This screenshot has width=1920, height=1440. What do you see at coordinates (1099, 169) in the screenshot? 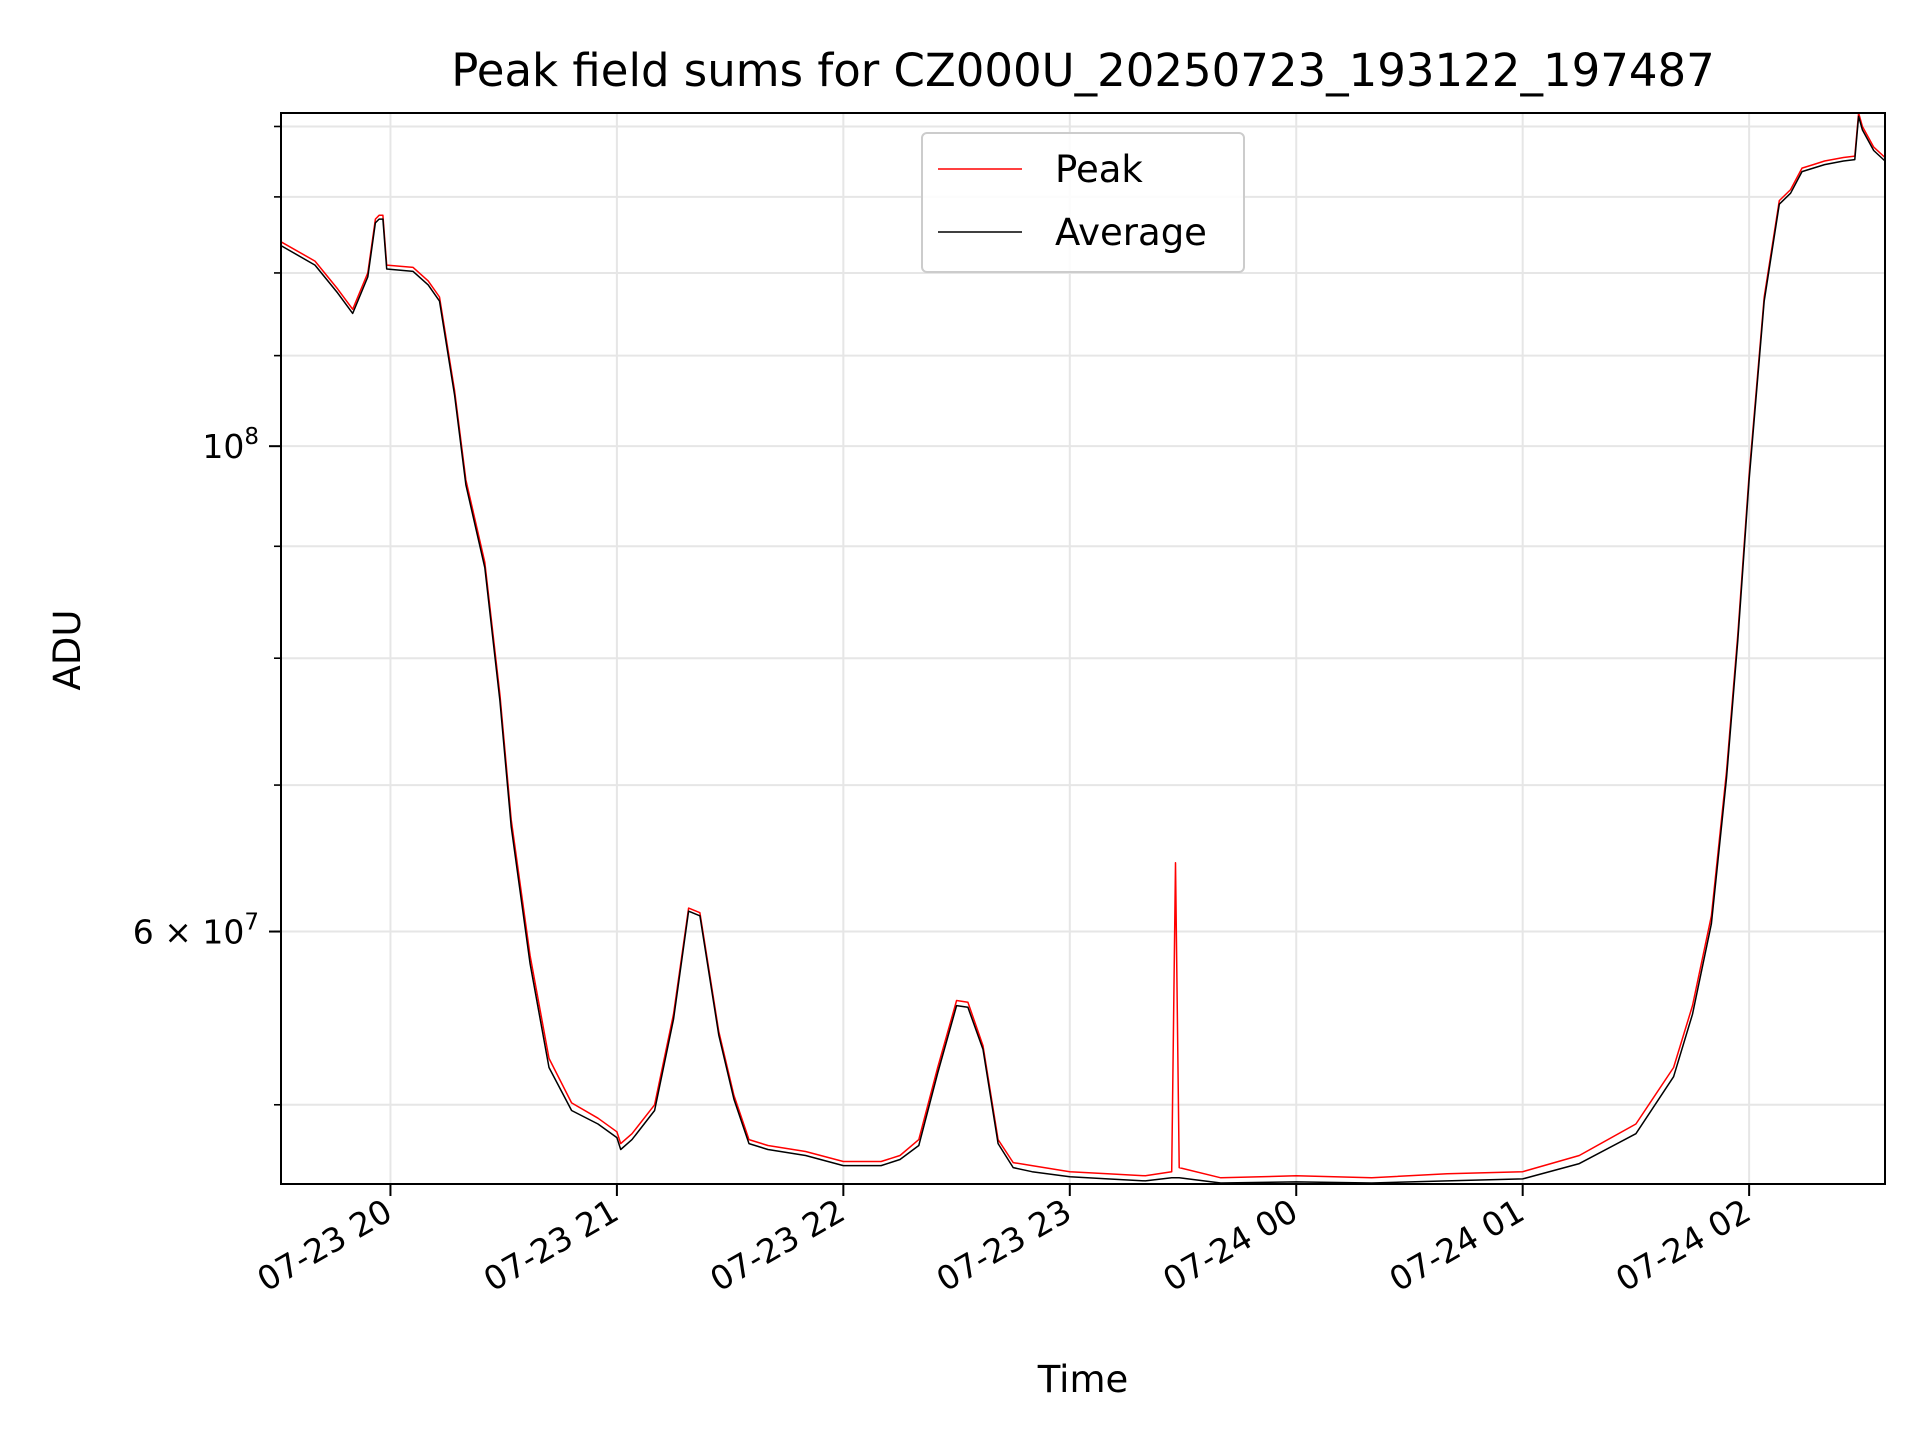
I see `legend-label-peak: Peak` at bounding box center [1099, 169].